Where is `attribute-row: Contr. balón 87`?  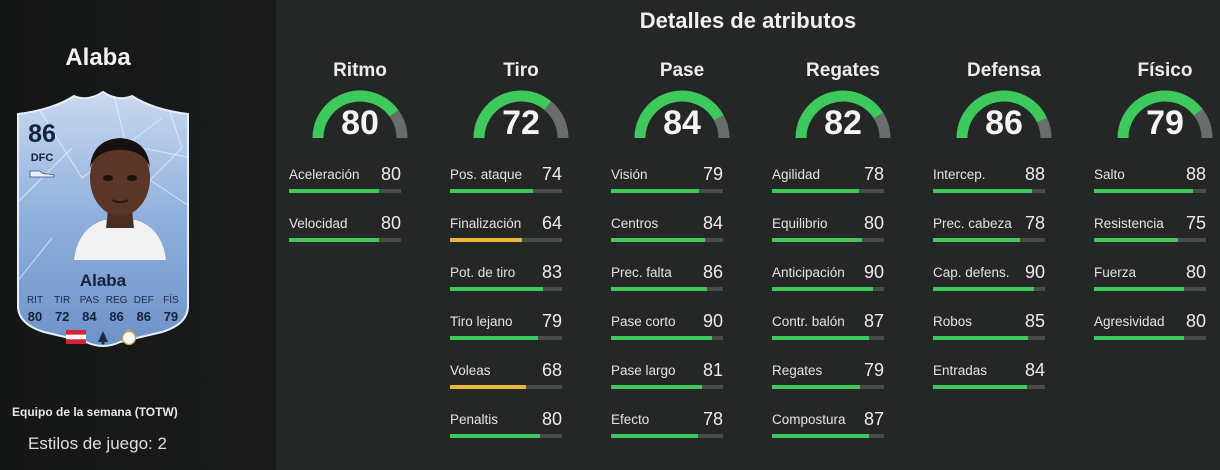
attribute-row: Contr. balón 87 is located at coordinates (831, 333).